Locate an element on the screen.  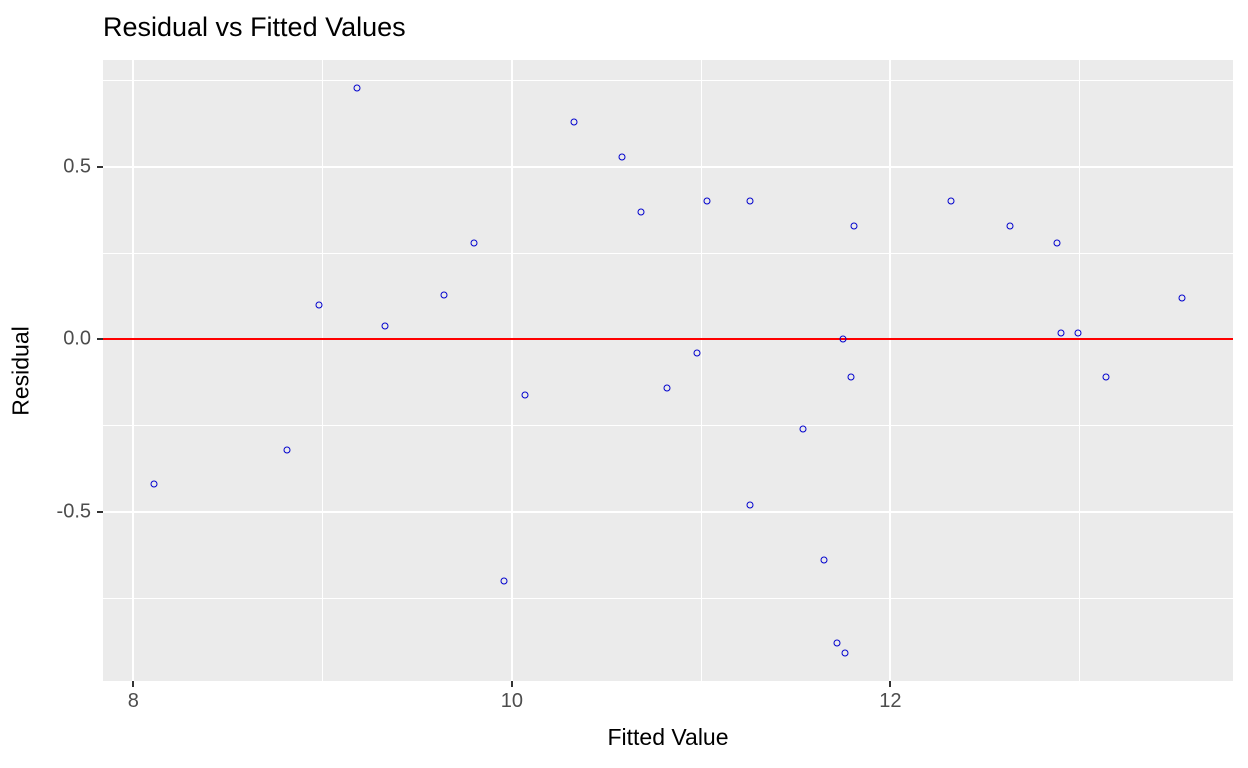
y-tick-label: 0.0 is located at coordinates (77, 338).